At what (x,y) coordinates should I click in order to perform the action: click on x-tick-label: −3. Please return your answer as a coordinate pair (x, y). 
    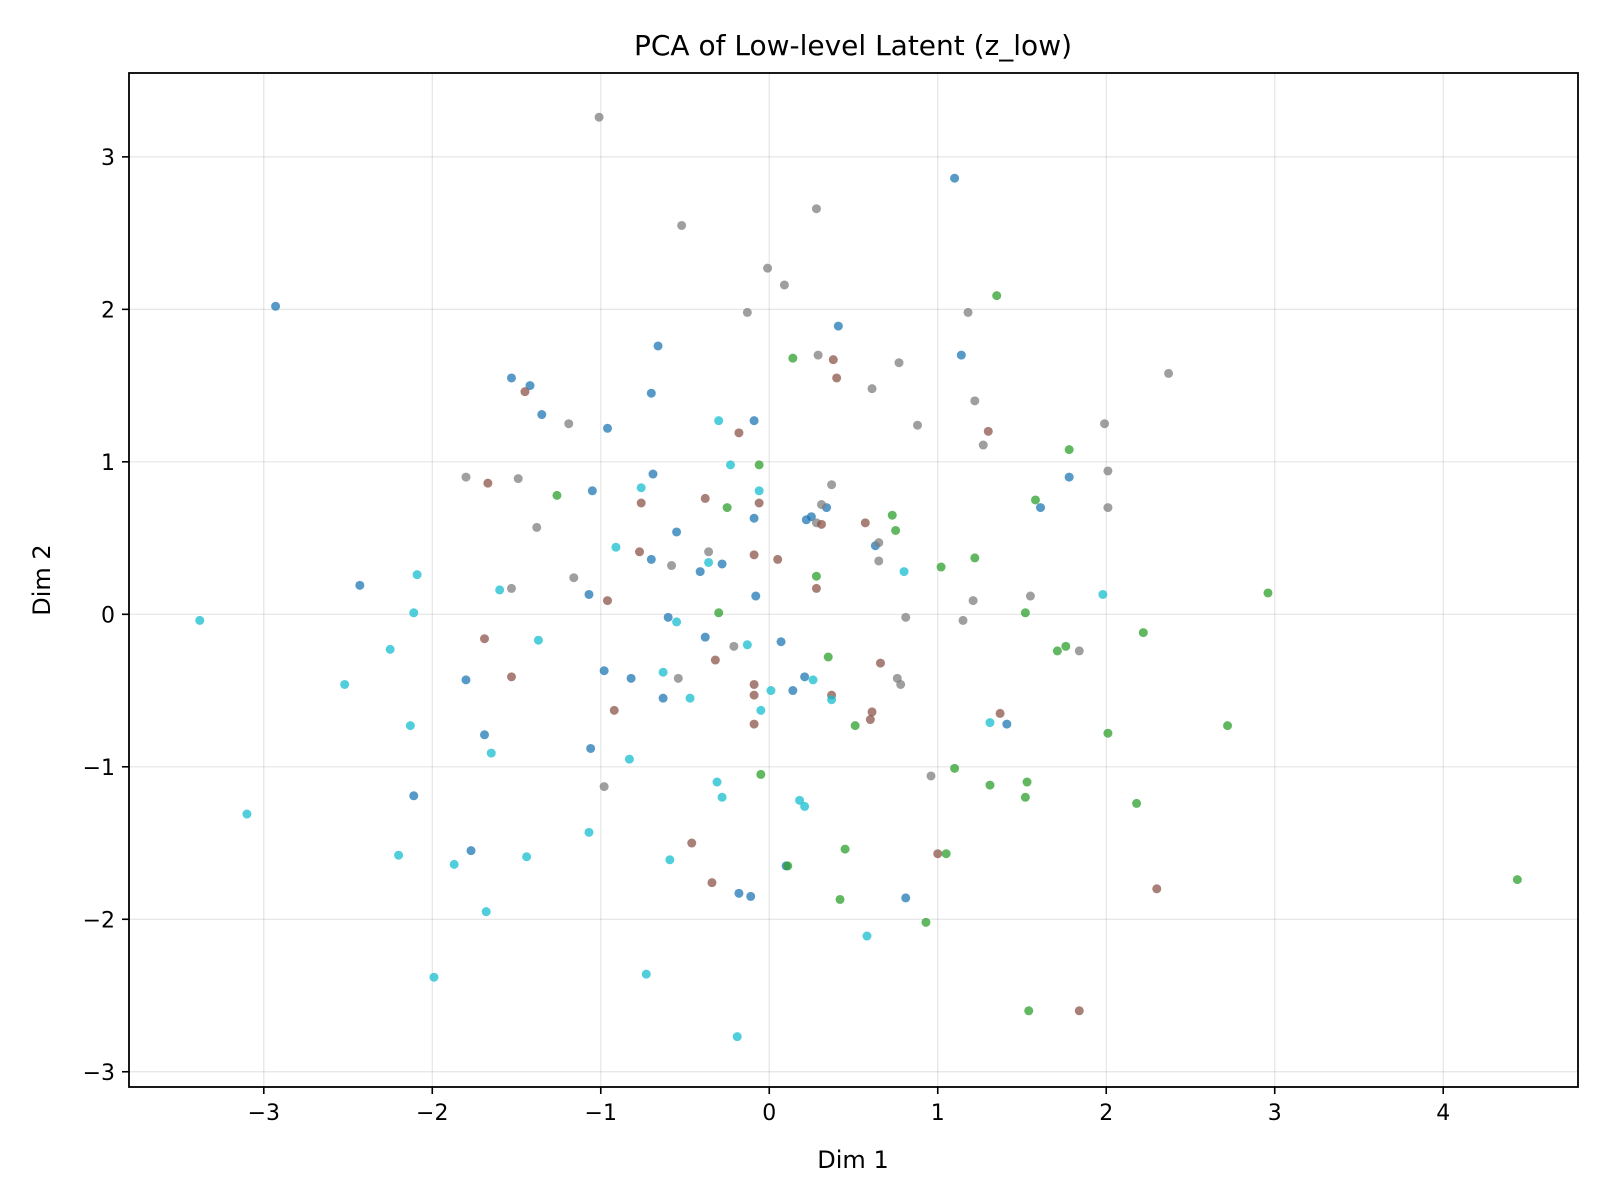
    Looking at the image, I should click on (264, 1113).